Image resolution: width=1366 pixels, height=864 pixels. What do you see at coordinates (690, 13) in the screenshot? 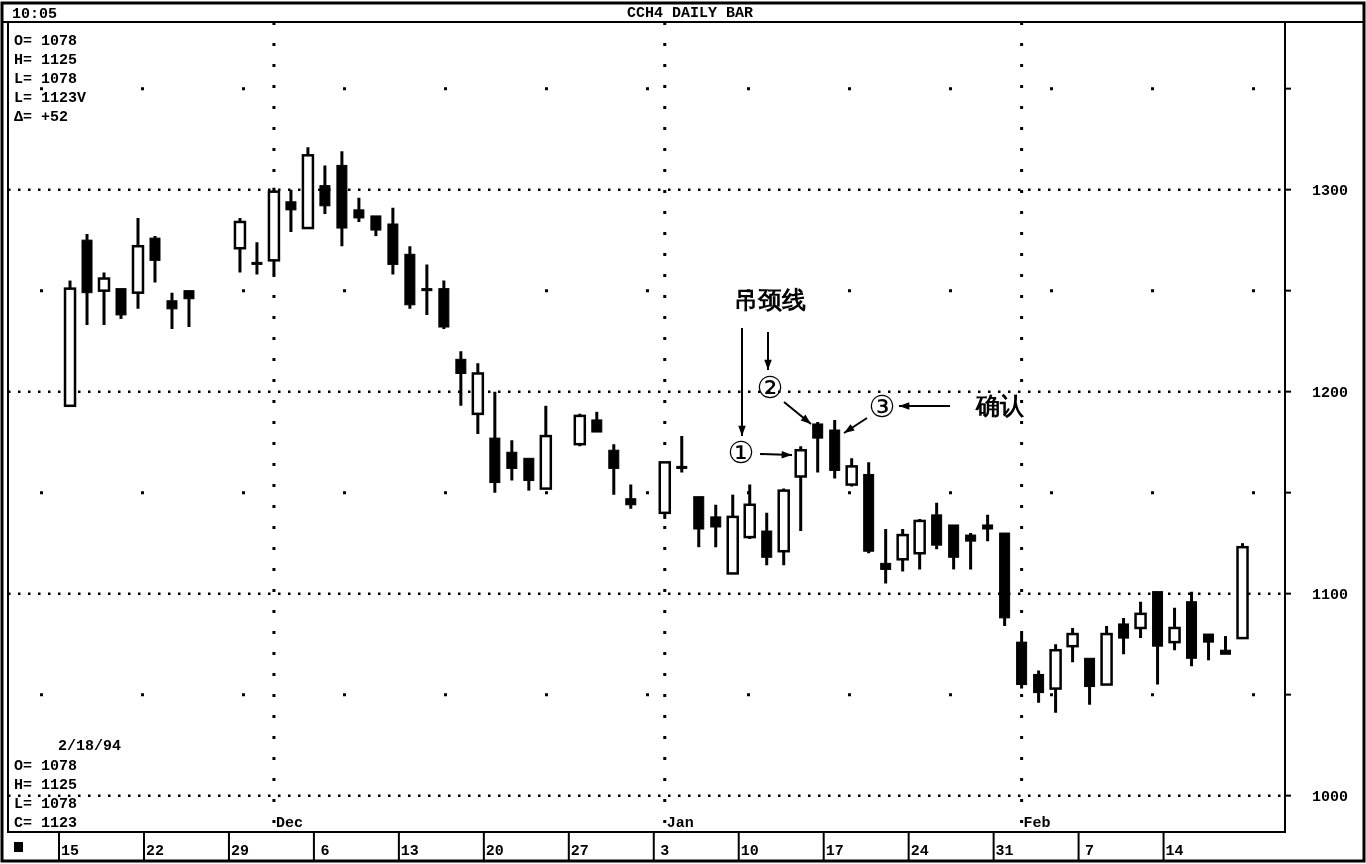
I see `chart-title: CCH4 DAILY BAR` at bounding box center [690, 13].